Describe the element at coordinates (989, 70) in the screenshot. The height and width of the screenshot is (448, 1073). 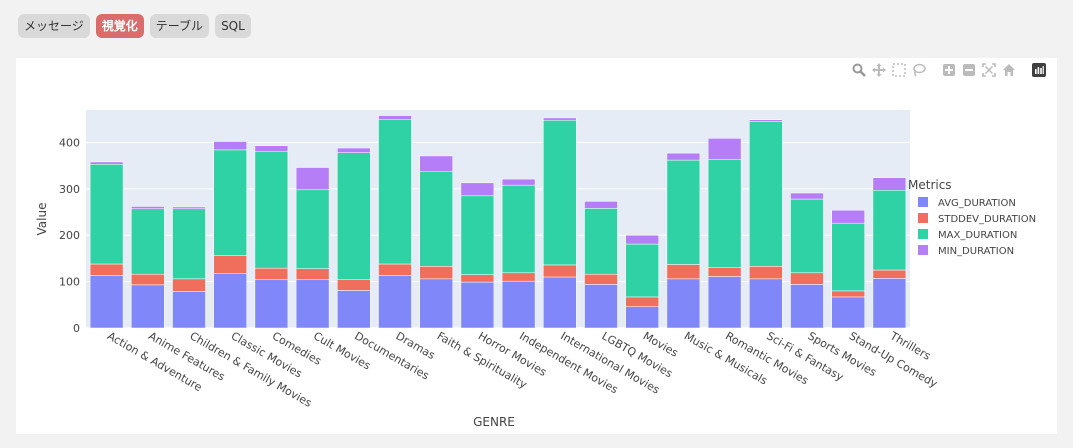
I see `autoscale-icon` at that location.